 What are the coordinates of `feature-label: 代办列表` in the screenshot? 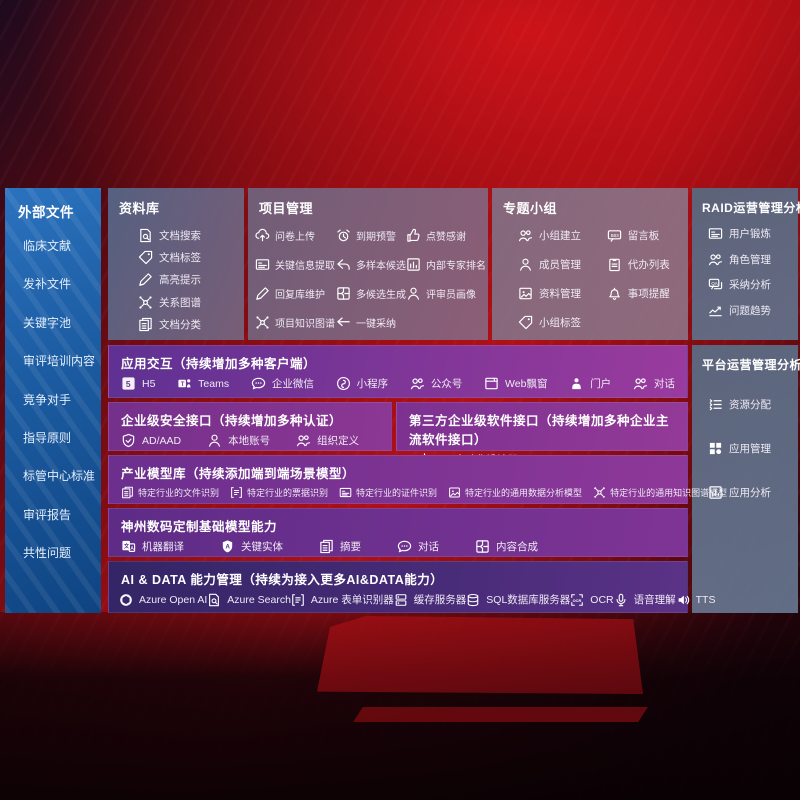 It's located at (648, 265).